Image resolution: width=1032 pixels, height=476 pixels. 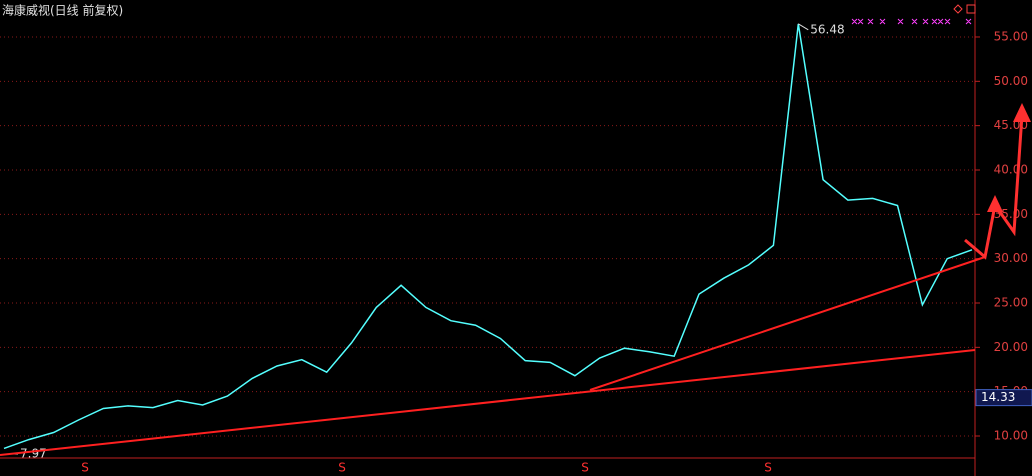 What do you see at coordinates (1011, 436) in the screenshot?
I see `y-tick-label: 10.00` at bounding box center [1011, 436].